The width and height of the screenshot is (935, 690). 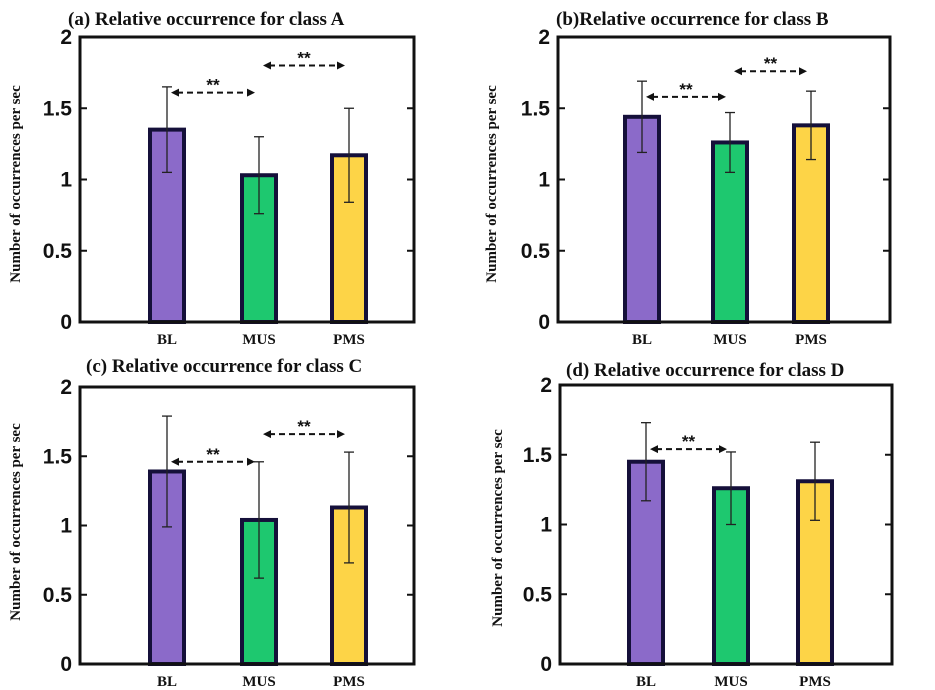 What do you see at coordinates (66, 526) in the screenshot?
I see `panel-c-ytick-label: 1` at bounding box center [66, 526].